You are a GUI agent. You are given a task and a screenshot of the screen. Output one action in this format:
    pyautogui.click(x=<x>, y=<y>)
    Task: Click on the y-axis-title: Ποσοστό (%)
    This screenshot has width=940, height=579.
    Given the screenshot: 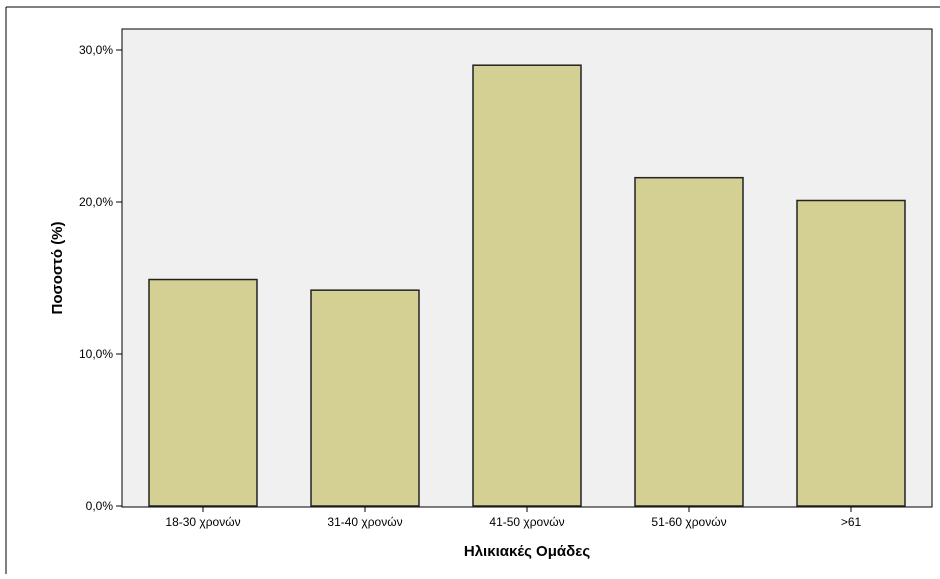 What is the action you would take?
    pyautogui.click(x=57, y=267)
    